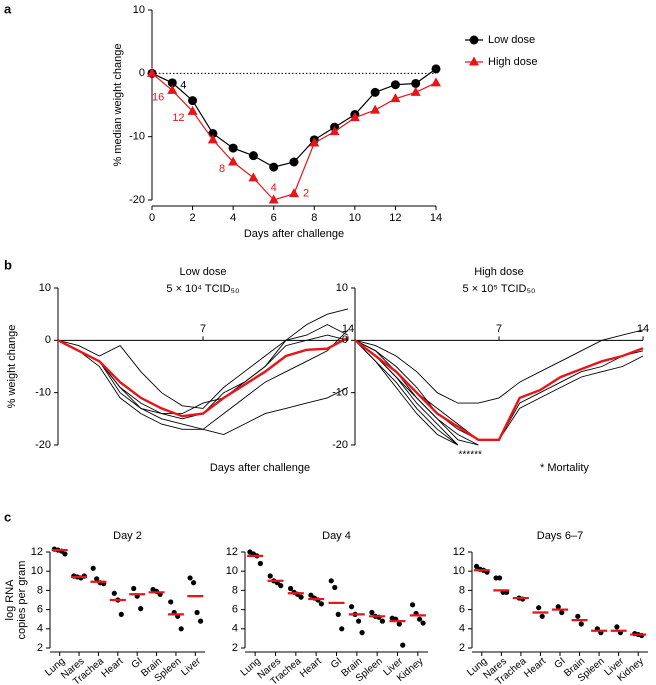  I want to click on chart-subtitle: 5 × 10⁴ TCID₅₀, so click(202, 289).